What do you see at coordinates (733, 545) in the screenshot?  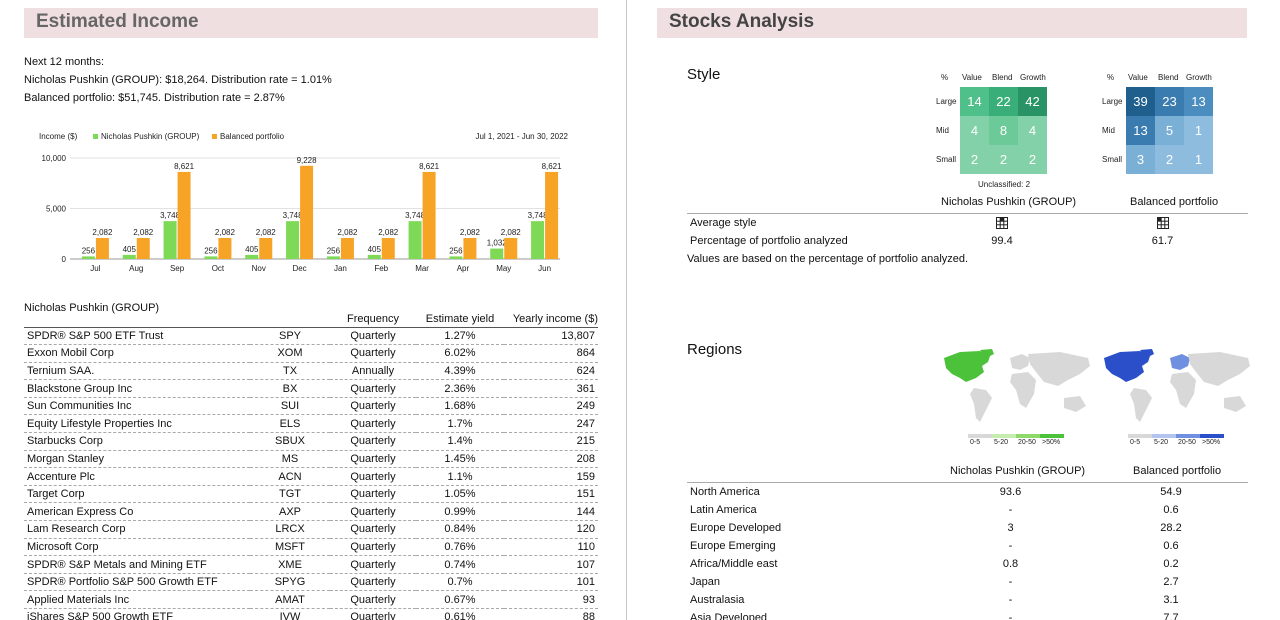 I see `region-name: Europe Emerging` at bounding box center [733, 545].